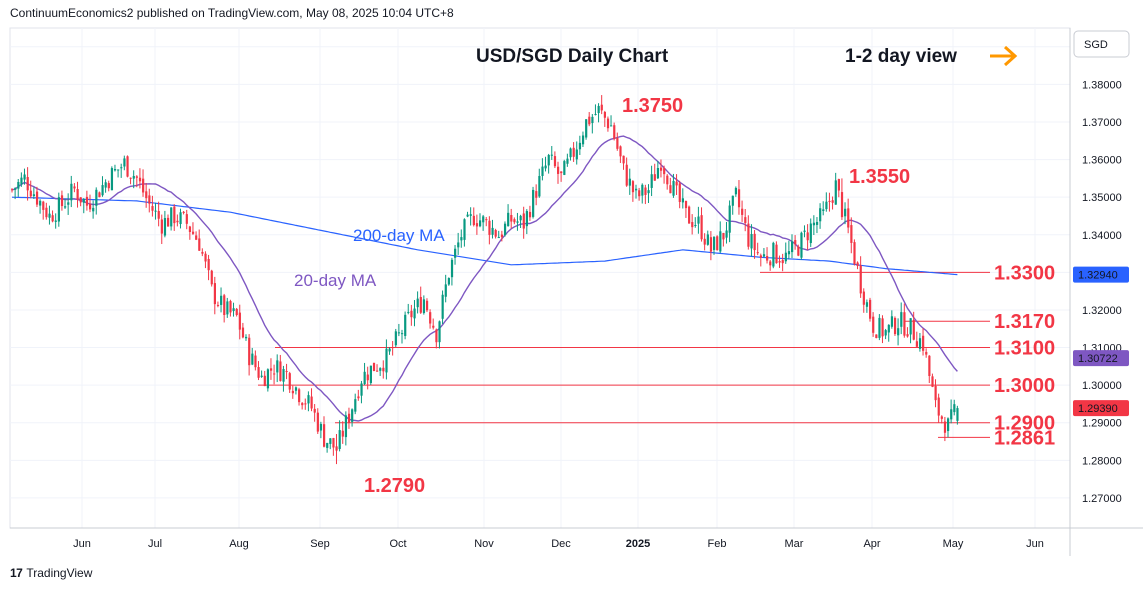 Image resolution: width=1143 pixels, height=592 pixels. I want to click on x-tick-label: Jul, so click(155, 544).